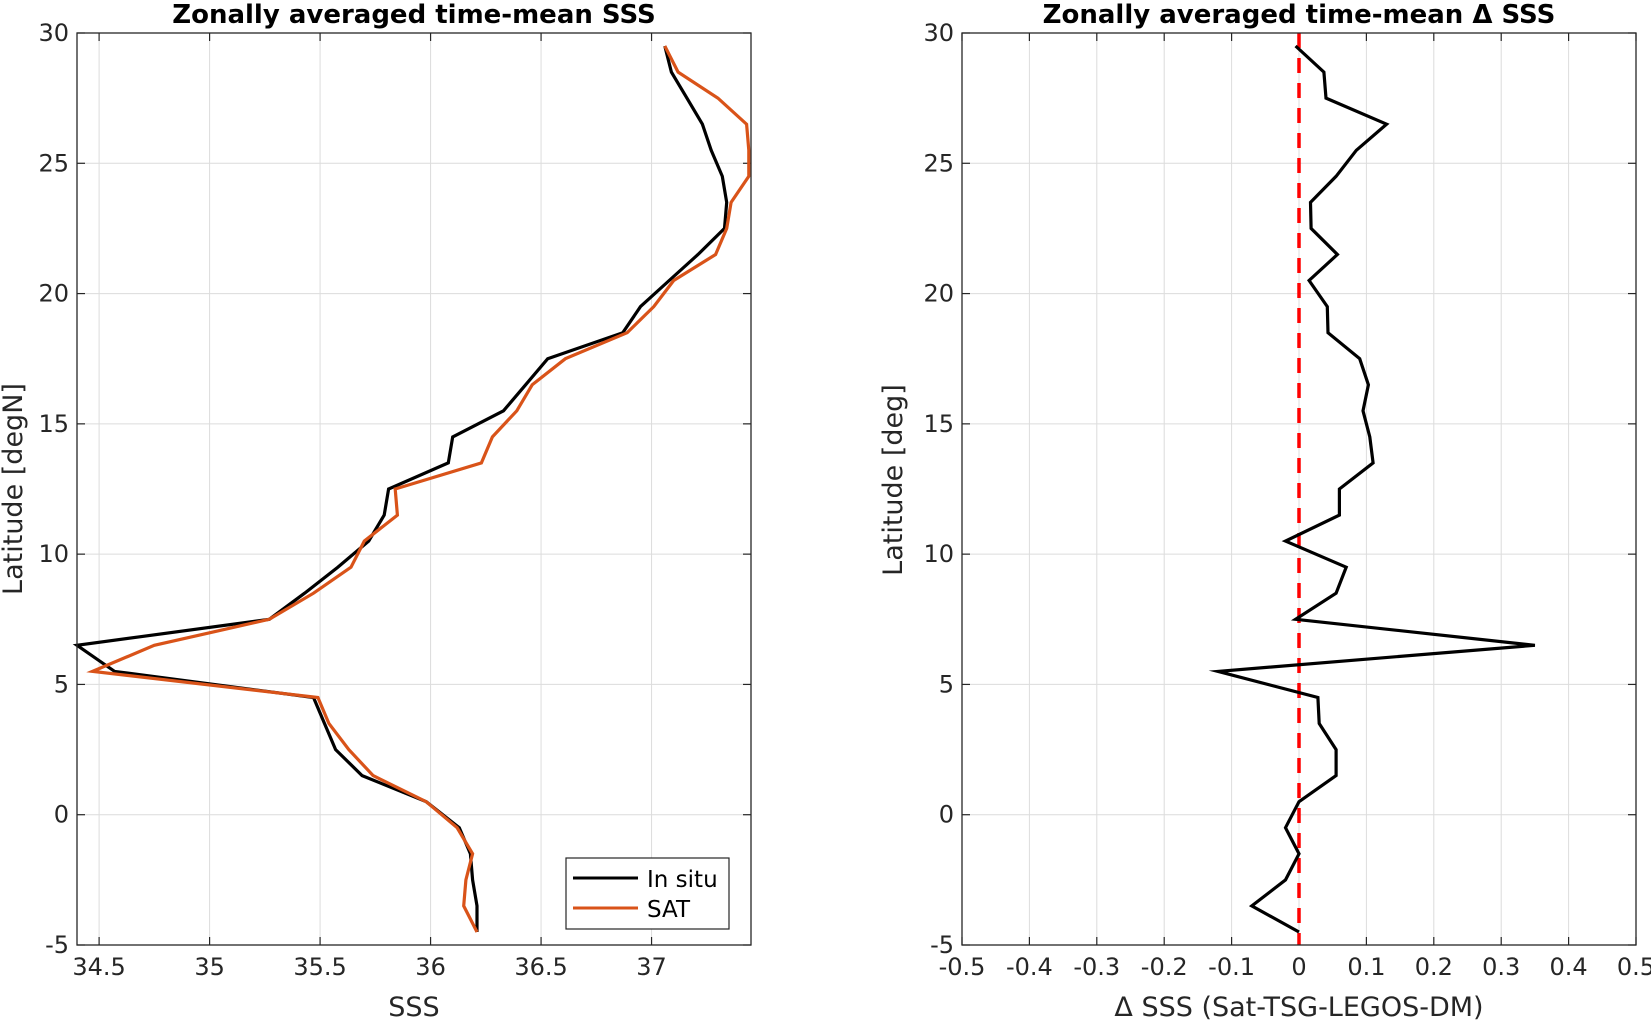  I want to click on x-tick-label: 0, so click(1298, 967).